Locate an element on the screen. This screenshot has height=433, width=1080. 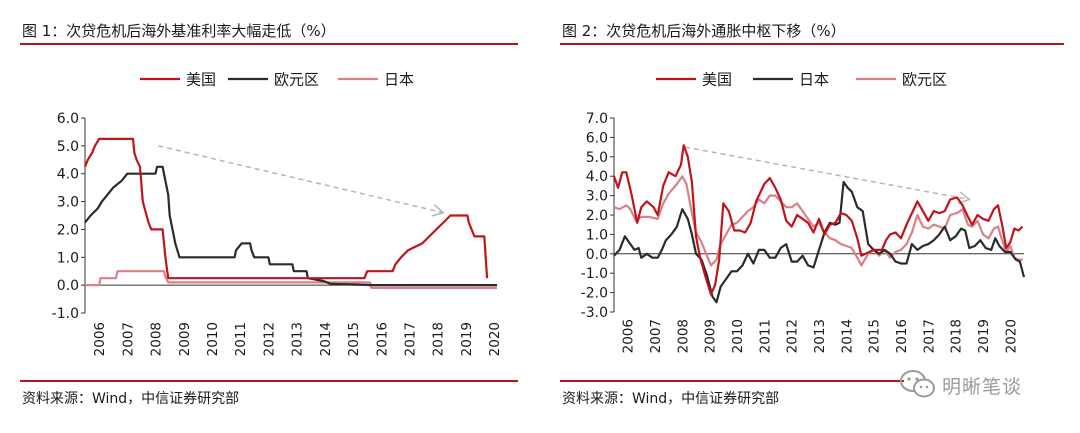
chart-title: 图 1：次贷危机后海外基准利率大幅走低（%） is located at coordinates (179, 31).